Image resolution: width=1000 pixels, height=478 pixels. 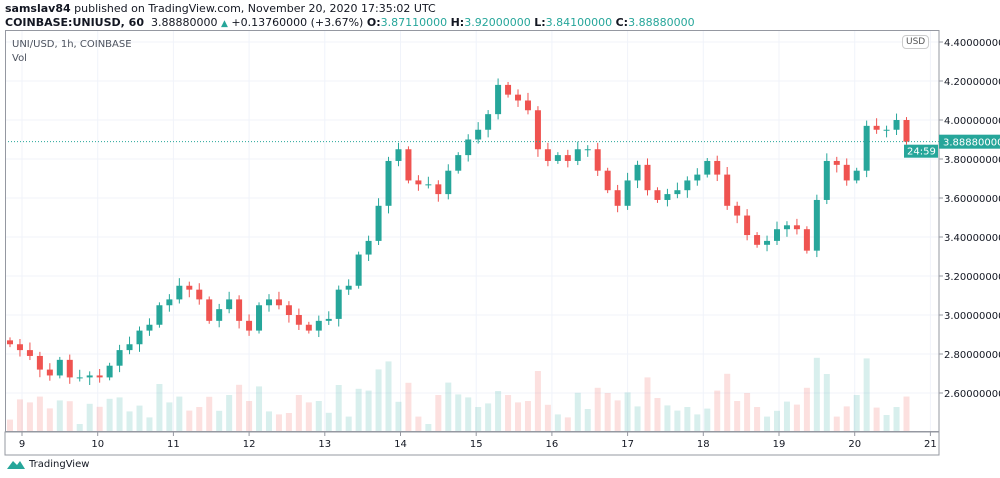 What do you see at coordinates (703, 444) in the screenshot?
I see `x-tick-label: 18` at bounding box center [703, 444].